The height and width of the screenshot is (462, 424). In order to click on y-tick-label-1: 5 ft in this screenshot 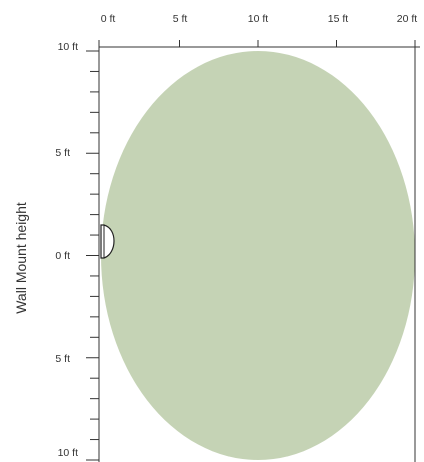, I will do `click(62, 153)`.